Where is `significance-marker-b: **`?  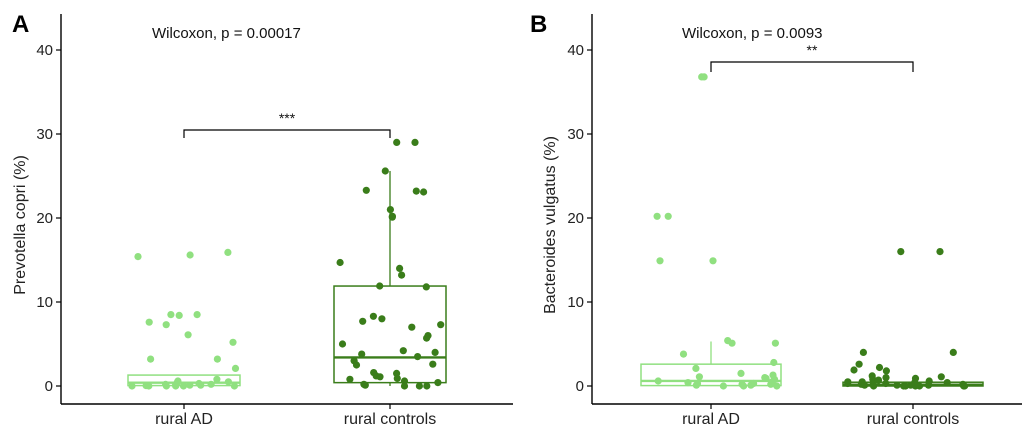
significance-marker-b: ** is located at coordinates (812, 50).